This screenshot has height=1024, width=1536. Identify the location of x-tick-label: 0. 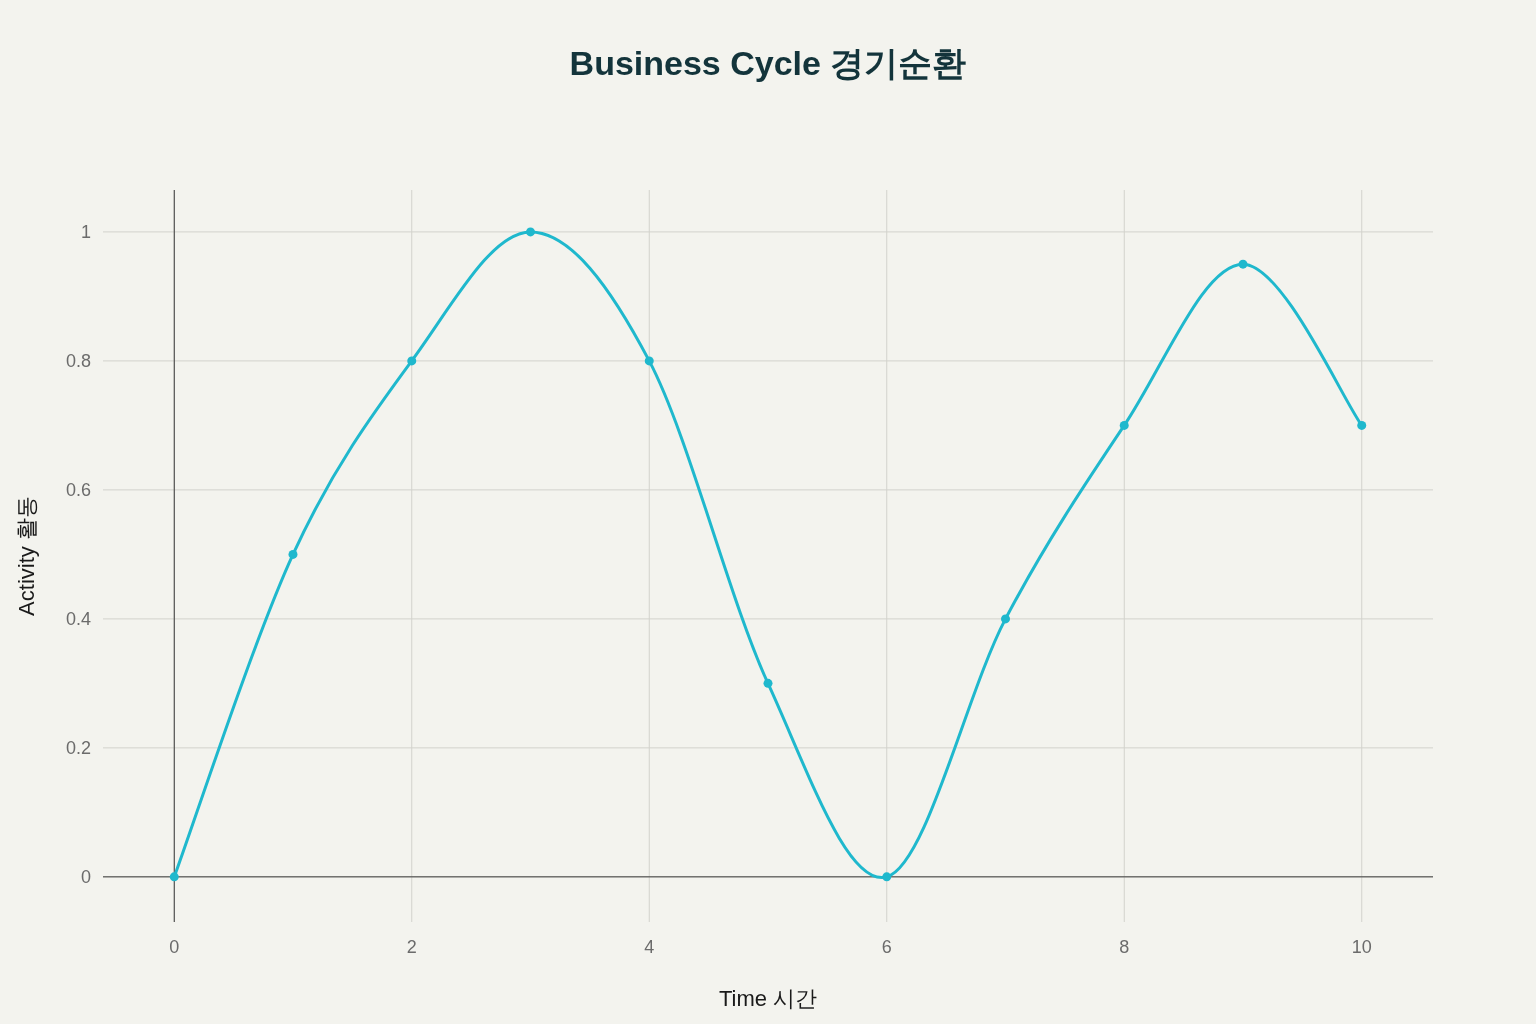
(174, 947).